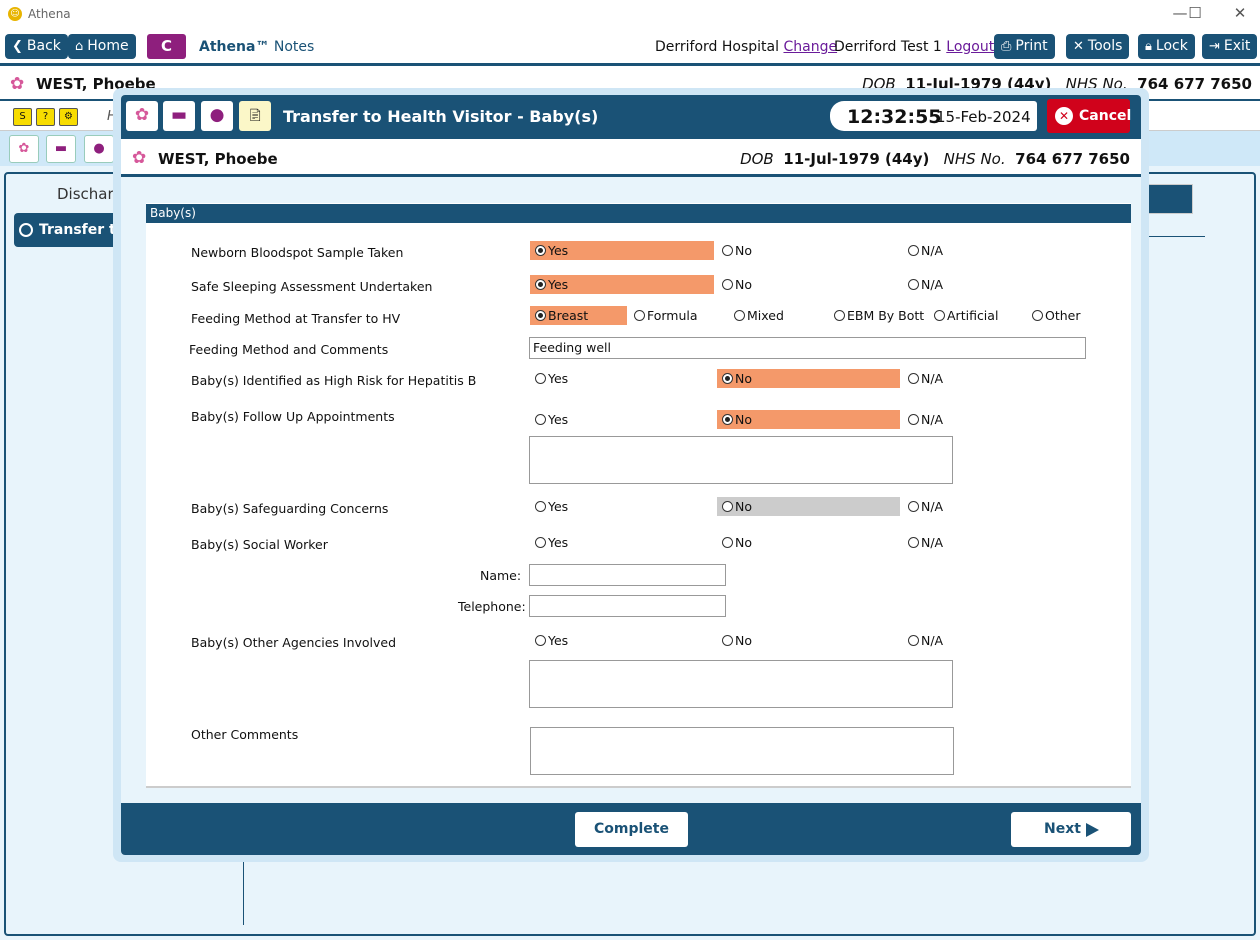 This screenshot has width=1260, height=940. What do you see at coordinates (746, 47) in the screenshot?
I see `hospital-info: Derriford Hospital Change` at bounding box center [746, 47].